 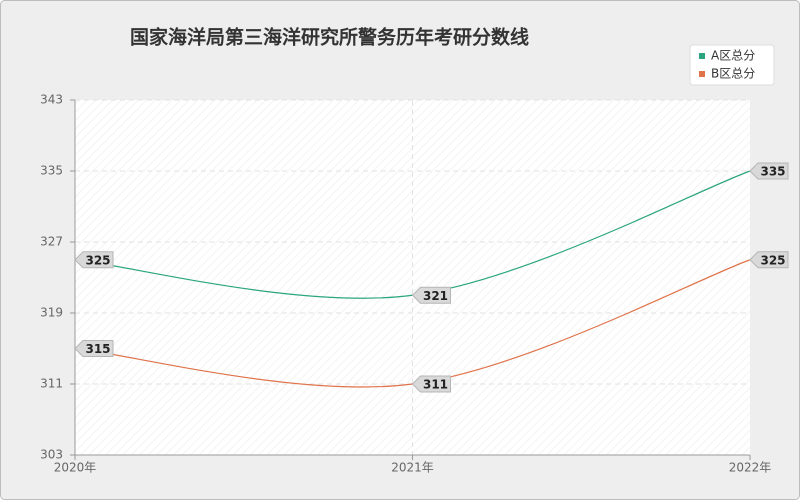 What do you see at coordinates (51, 455) in the screenshot?
I see `y-tick-label: 303` at bounding box center [51, 455].